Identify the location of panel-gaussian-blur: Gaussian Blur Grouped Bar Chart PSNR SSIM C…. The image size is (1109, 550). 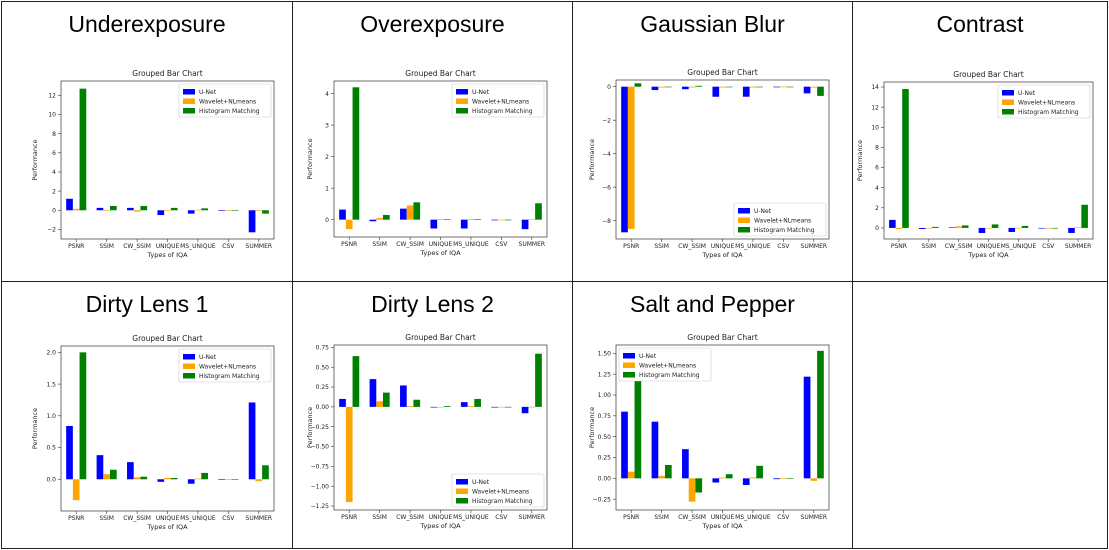
(712, 141).